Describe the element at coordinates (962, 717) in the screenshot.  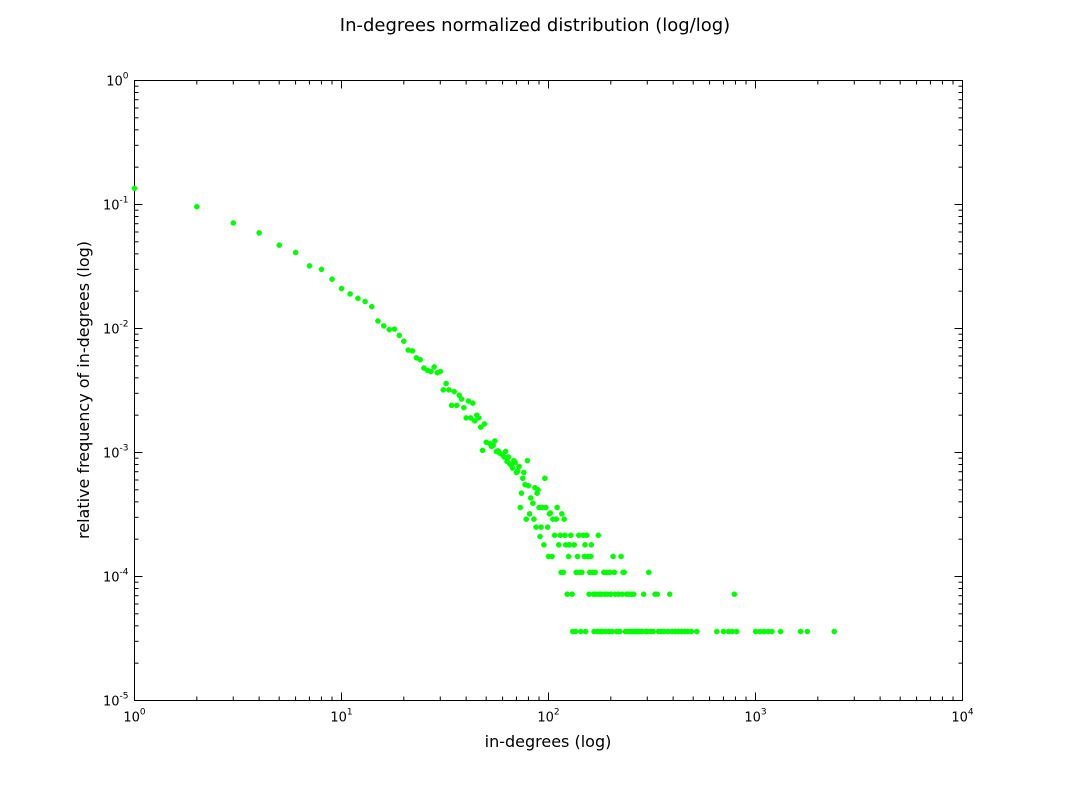
I see `x-tick-label: 10⁴` at that location.